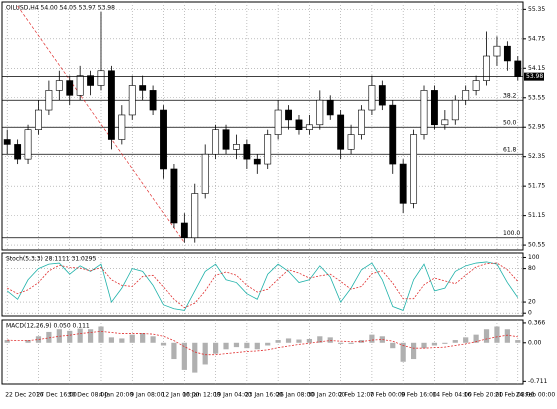  What do you see at coordinates (388, 395) in the screenshot?
I see `x-tick-label: 7 Feb 00:00` at bounding box center [388, 395].